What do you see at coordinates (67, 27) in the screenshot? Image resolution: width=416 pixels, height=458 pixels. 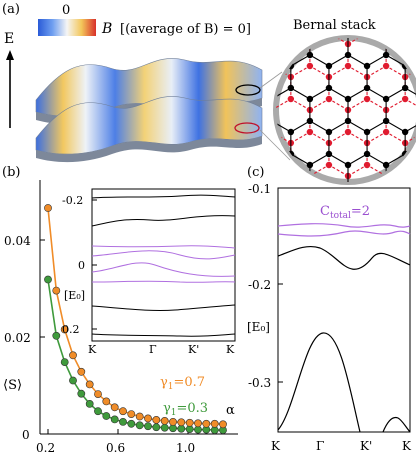 I see `colorbar` at bounding box center [67, 27].